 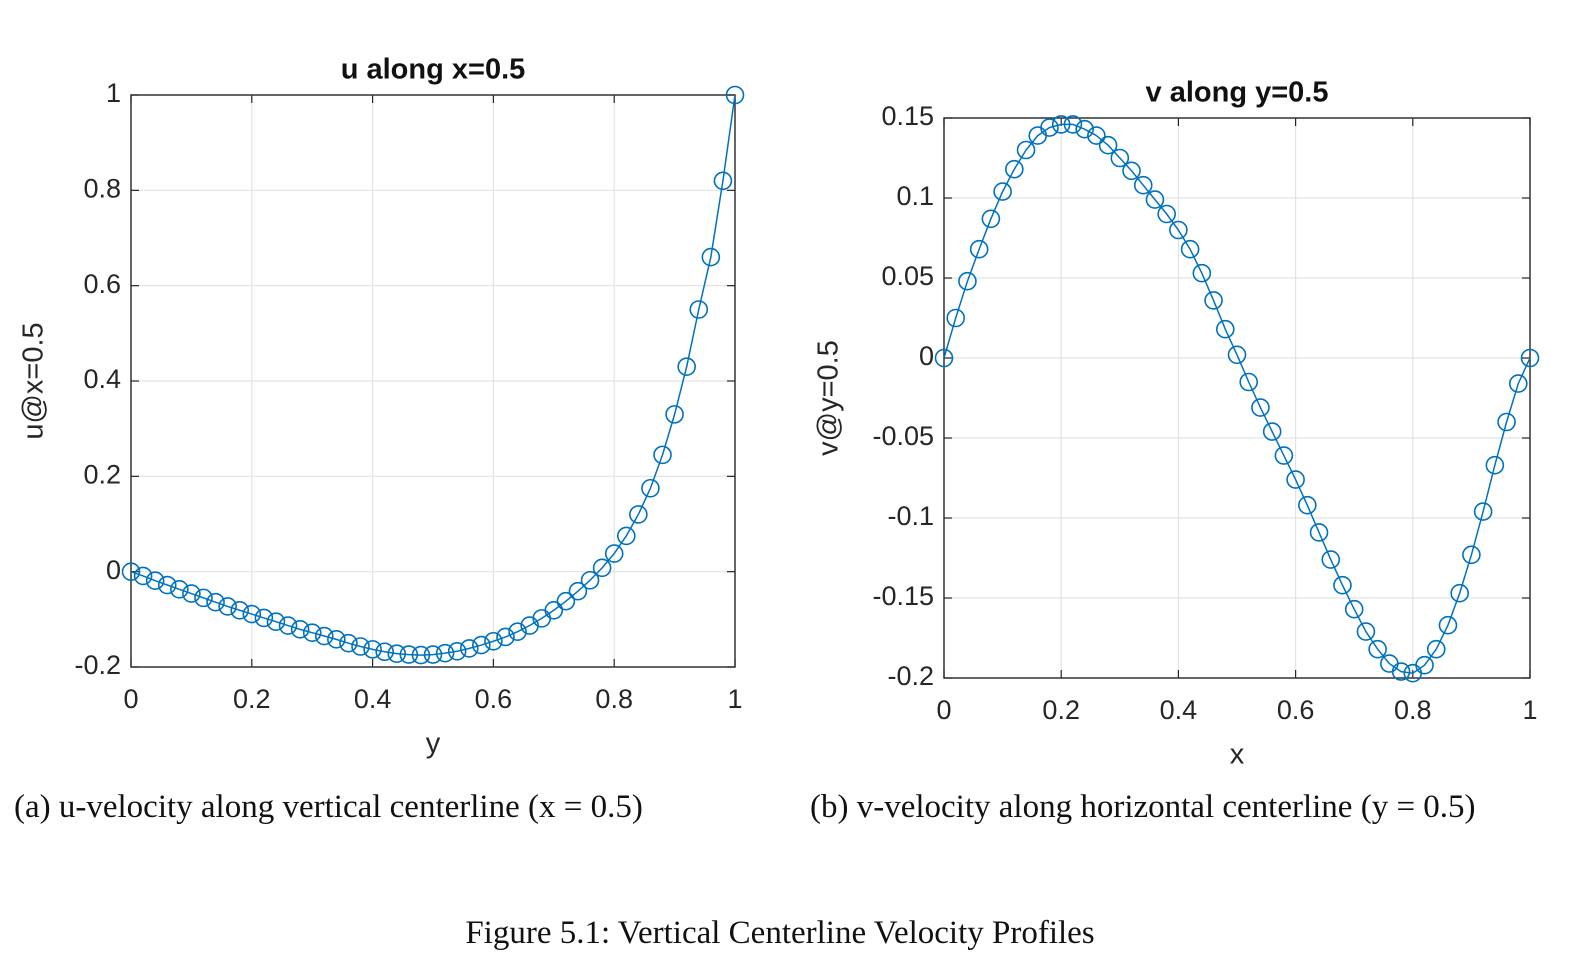 I want to click on y-tick-label: 0.4, so click(x=102, y=379).